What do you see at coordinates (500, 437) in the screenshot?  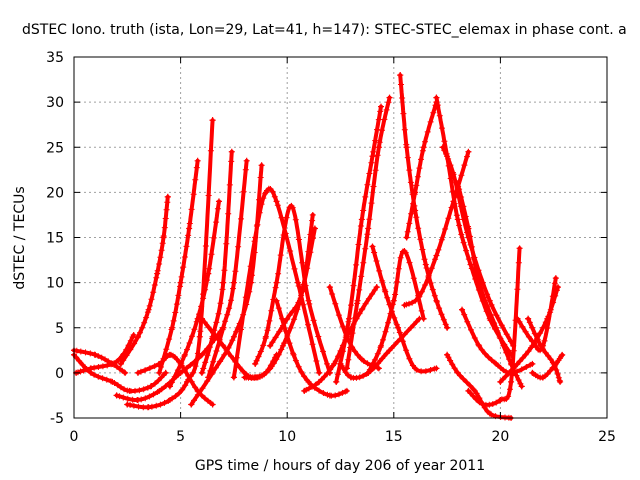 I see `x-tick-label: 20` at bounding box center [500, 437].